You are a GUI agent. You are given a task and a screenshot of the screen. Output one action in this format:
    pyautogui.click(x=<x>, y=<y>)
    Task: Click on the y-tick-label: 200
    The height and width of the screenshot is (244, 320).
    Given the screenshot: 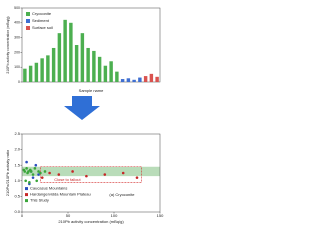 What is the action you would take?
    pyautogui.click(x=17, y=52)
    